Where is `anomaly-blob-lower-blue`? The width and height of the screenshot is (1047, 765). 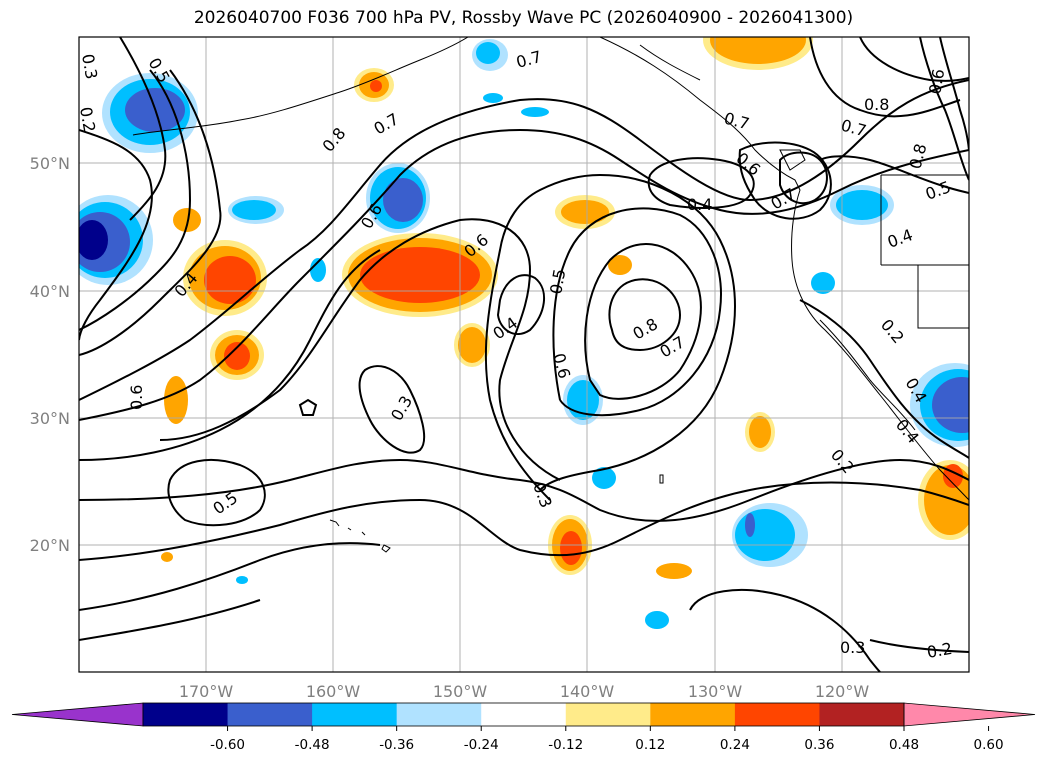 anomaly-blob-lower-blue is located at coordinates (770, 535).